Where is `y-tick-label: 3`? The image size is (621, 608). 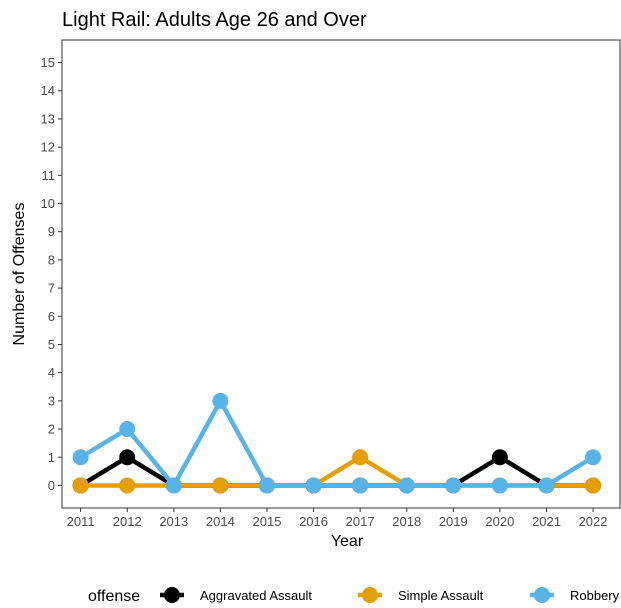
y-tick-label: 3 is located at coordinates (51, 400).